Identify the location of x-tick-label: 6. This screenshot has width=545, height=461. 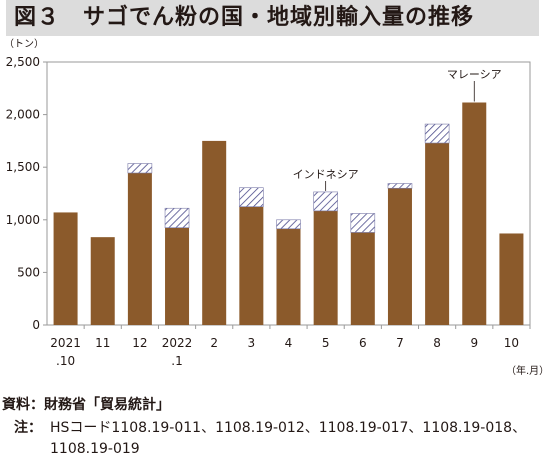
(363, 343).